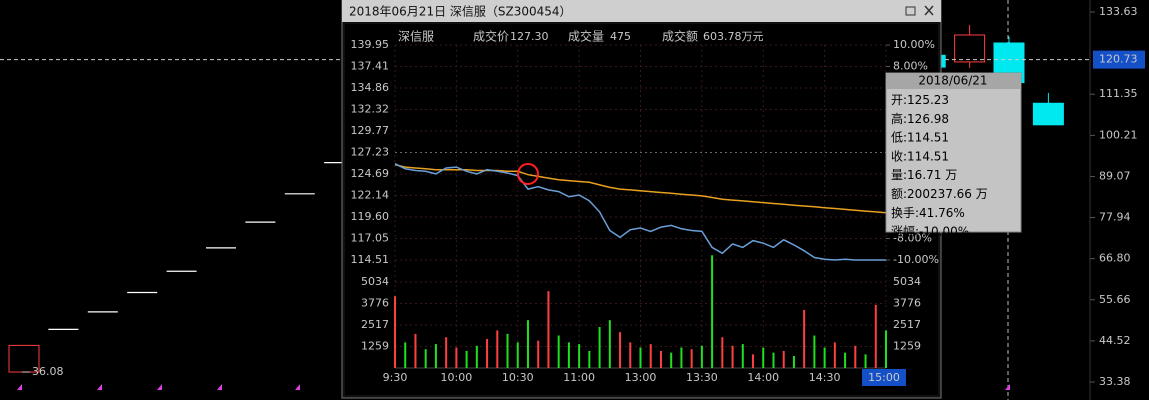 This screenshot has width=1149, height=400. Describe the element at coordinates (518, 377) in the screenshot. I see `time-label: 10:30` at that location.